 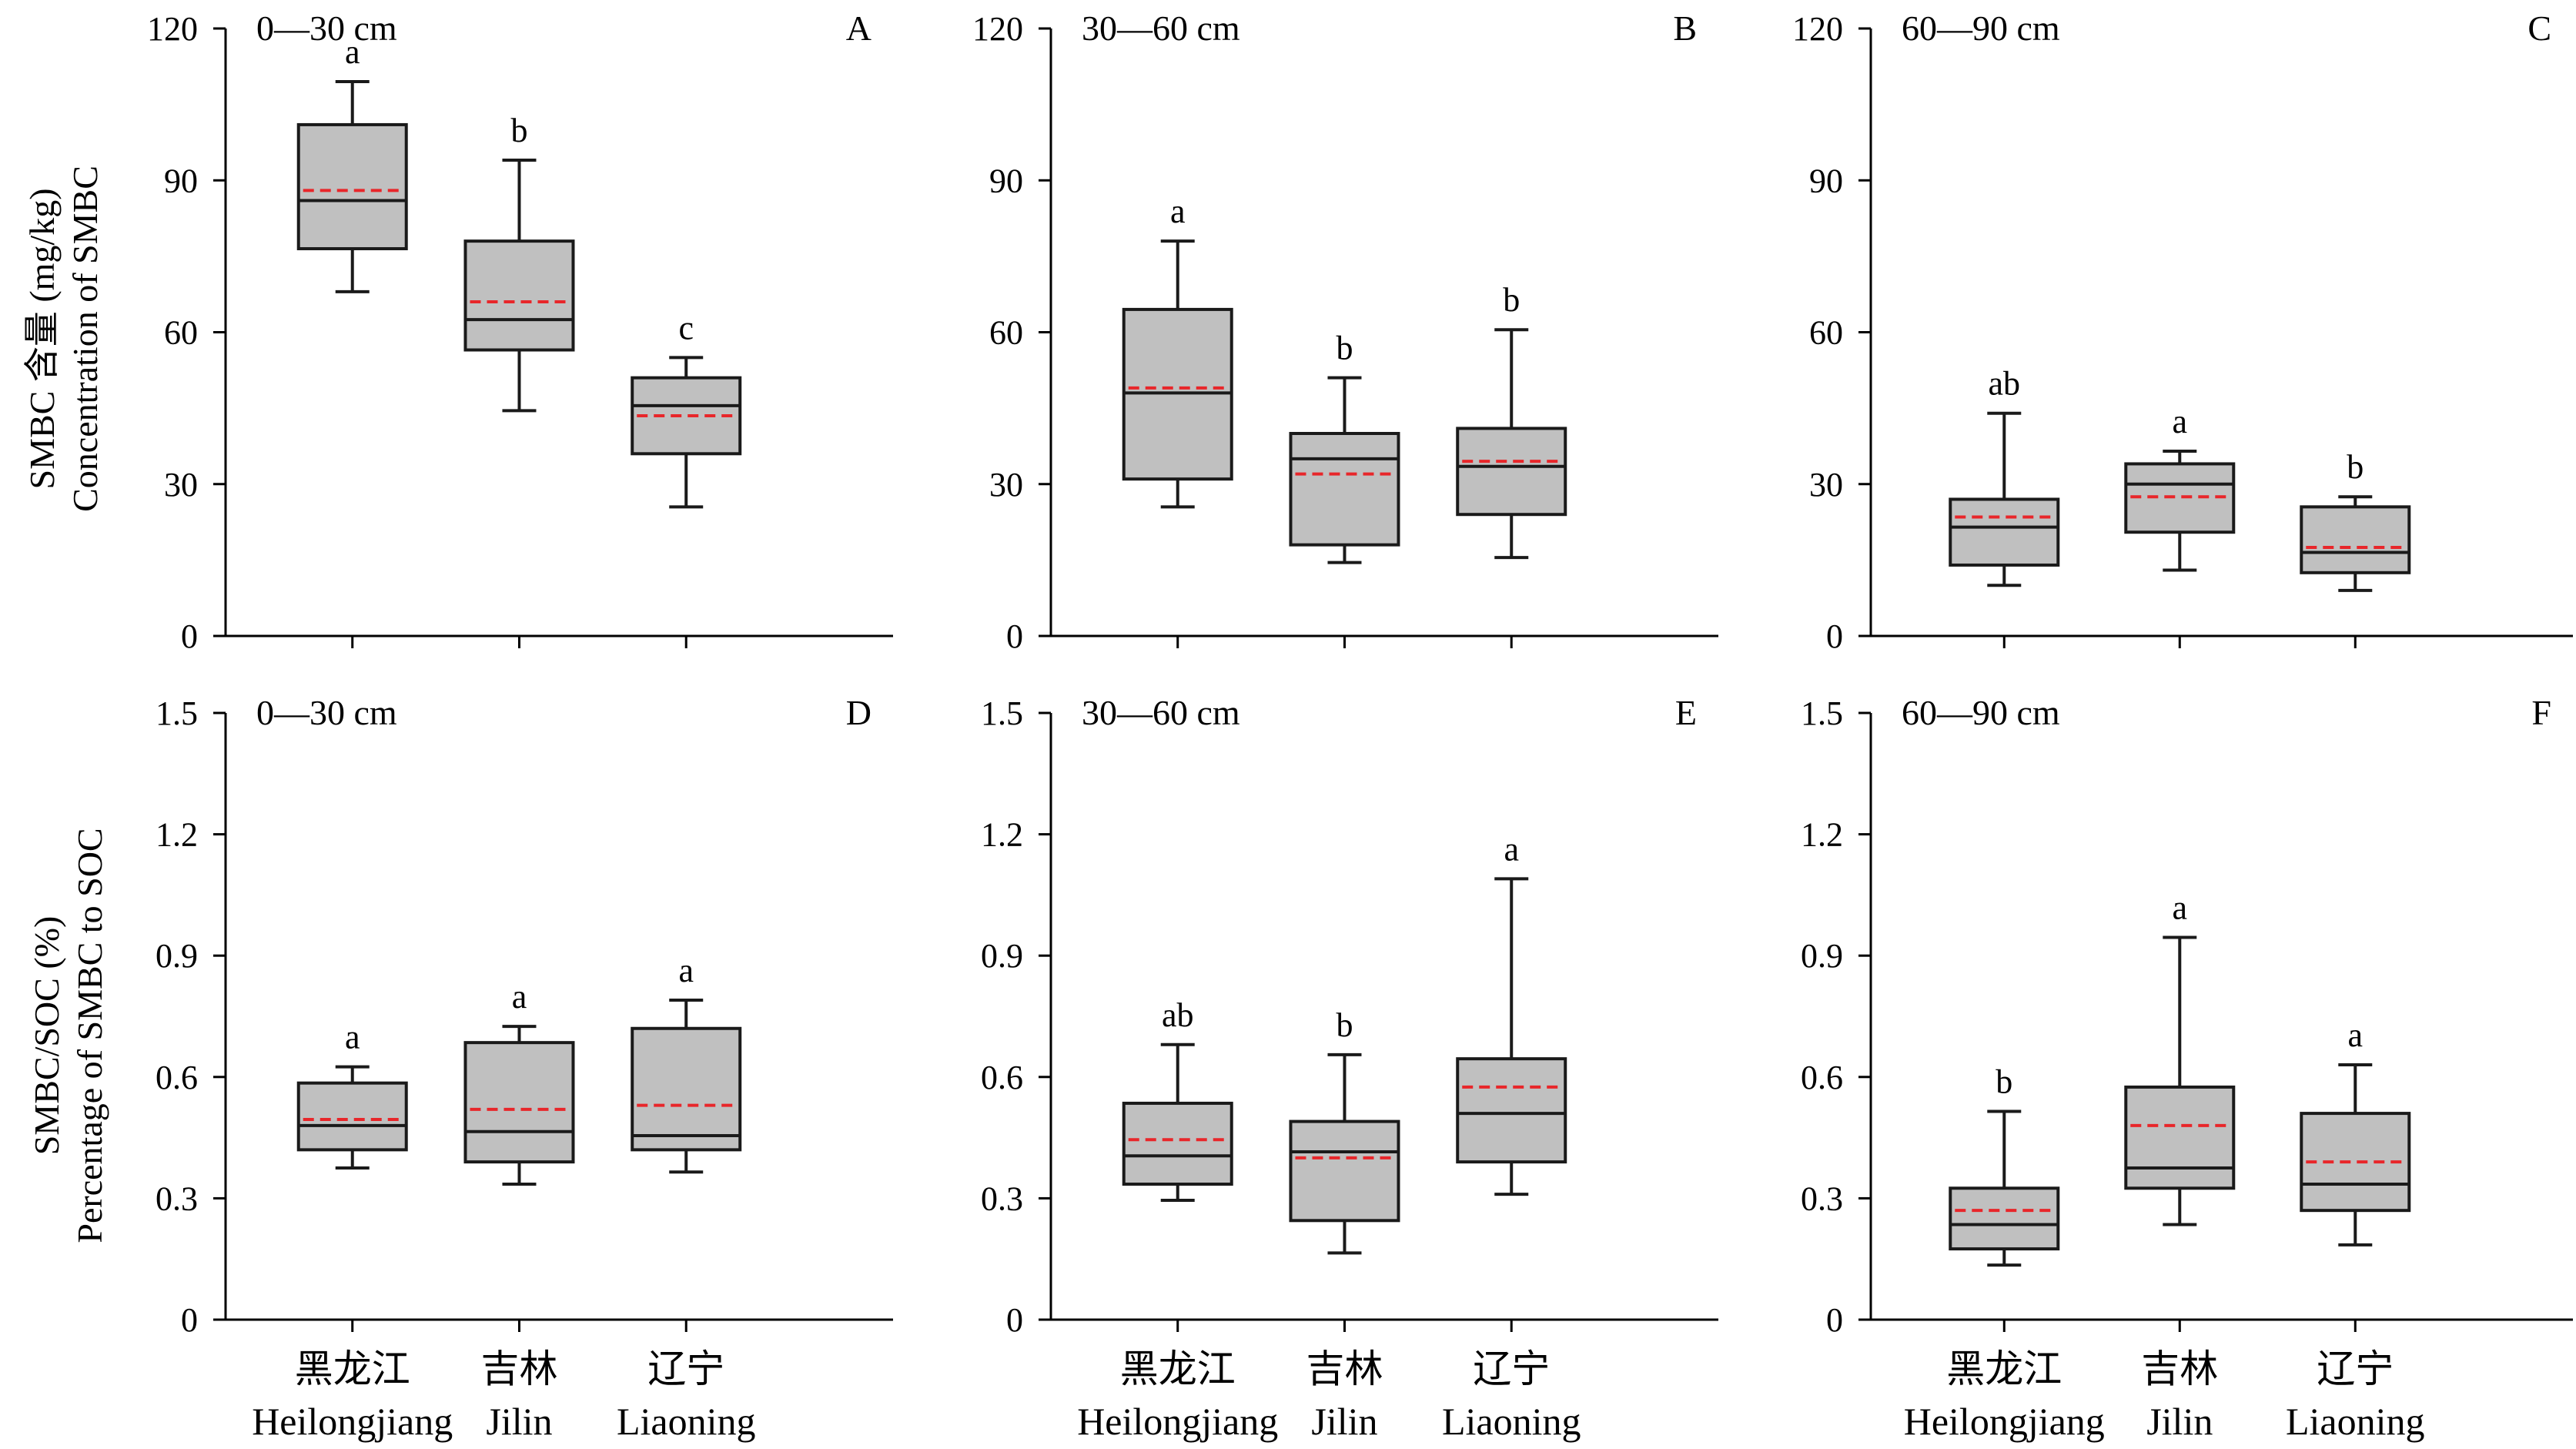 I want to click on y-title-bottom-line1: SMBC/SOC (%), so click(x=46, y=1036).